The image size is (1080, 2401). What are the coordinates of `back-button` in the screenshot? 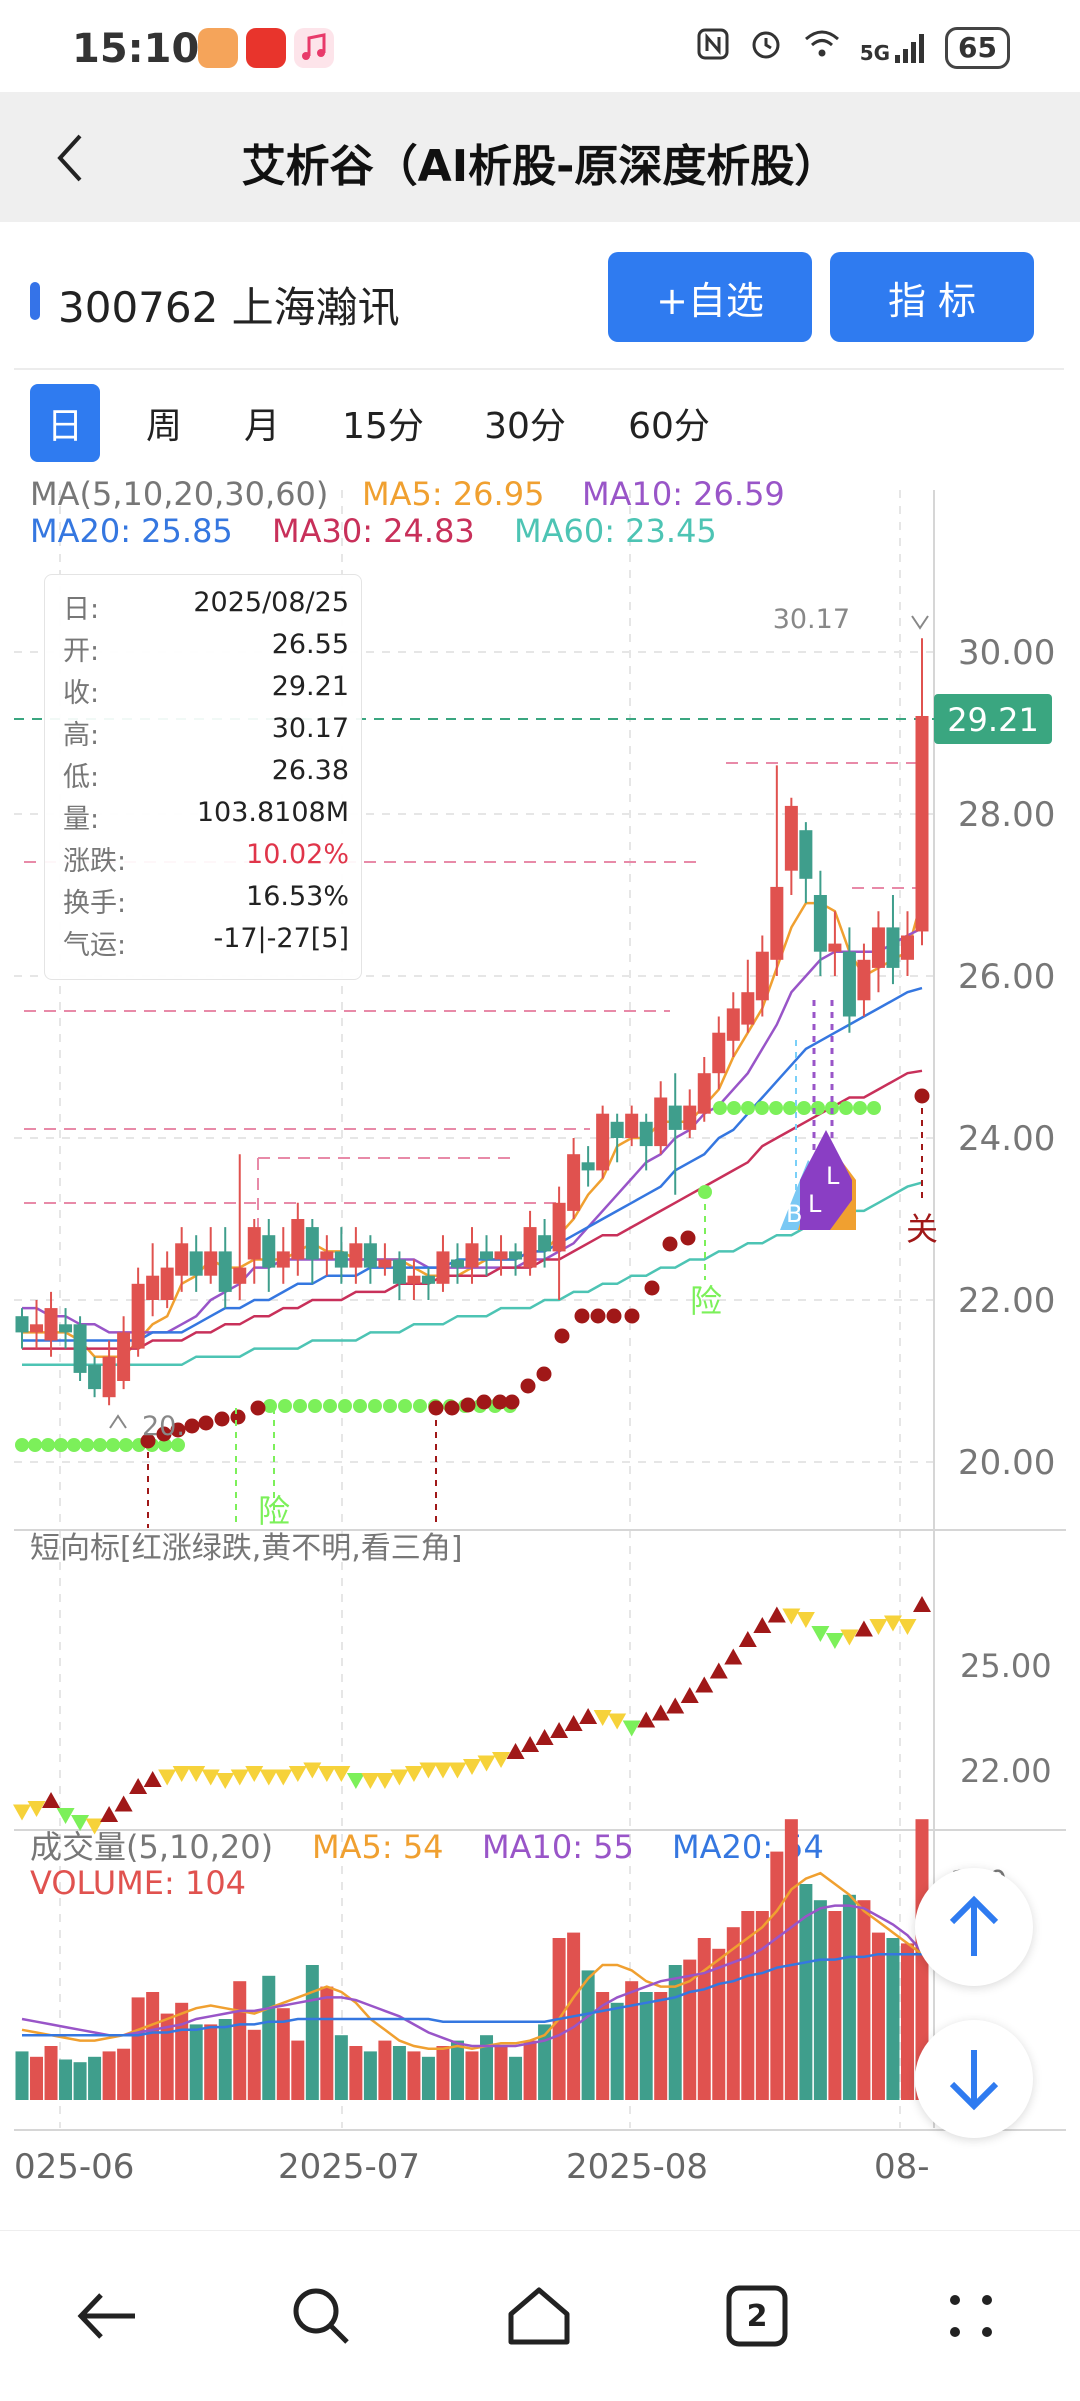 It's located at (70, 158).